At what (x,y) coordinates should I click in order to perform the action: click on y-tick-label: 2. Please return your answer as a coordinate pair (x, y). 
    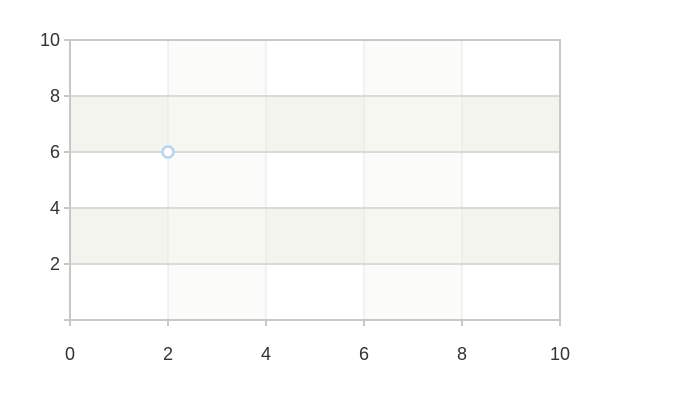
    Looking at the image, I should click on (55, 264).